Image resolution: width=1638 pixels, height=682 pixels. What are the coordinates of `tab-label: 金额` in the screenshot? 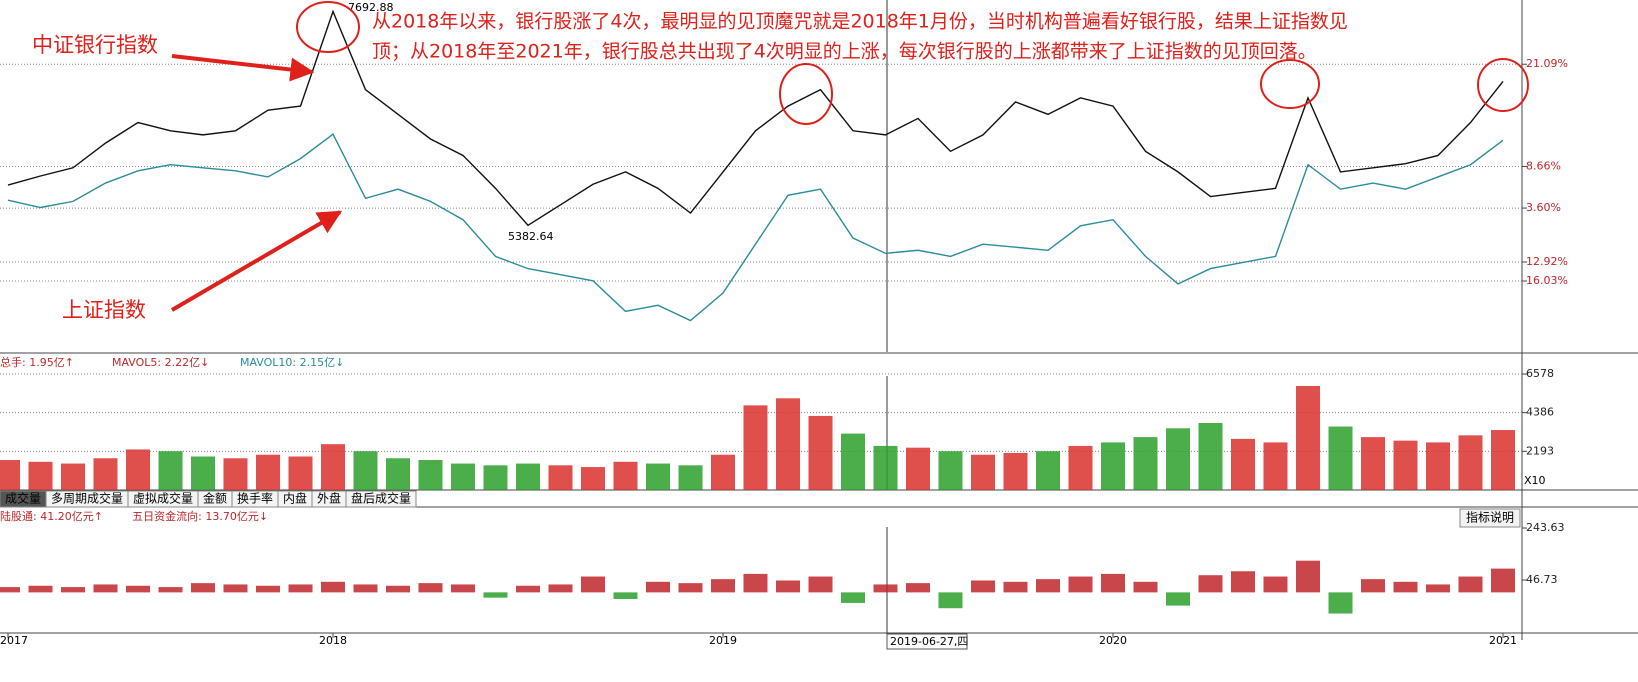 It's located at (215, 498).